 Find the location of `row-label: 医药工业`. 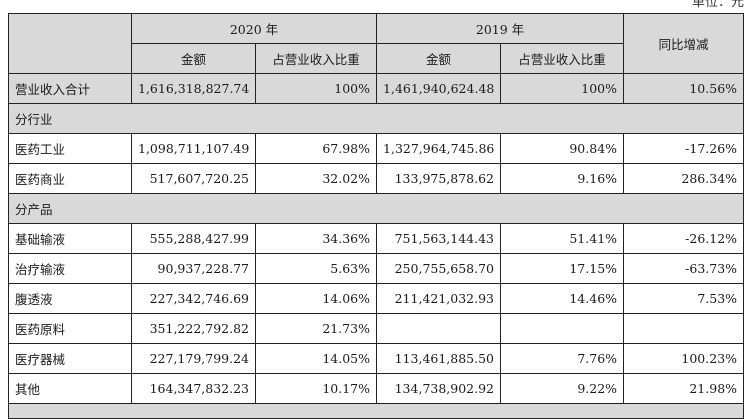

row-label: 医药工业 is located at coordinates (70, 148).